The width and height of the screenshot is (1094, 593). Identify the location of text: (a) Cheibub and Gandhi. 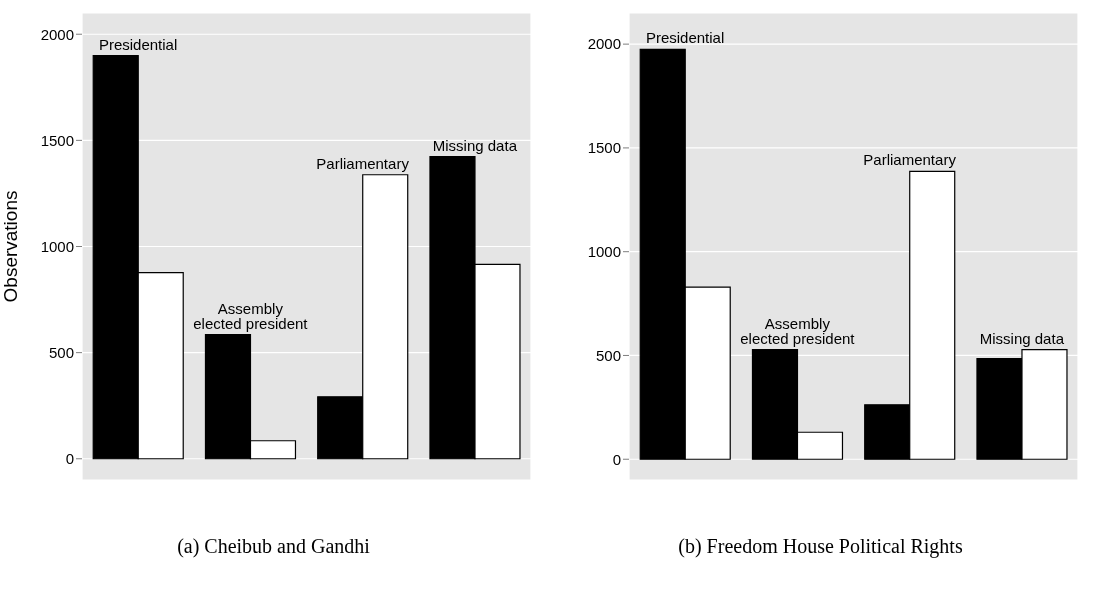
(273, 546).